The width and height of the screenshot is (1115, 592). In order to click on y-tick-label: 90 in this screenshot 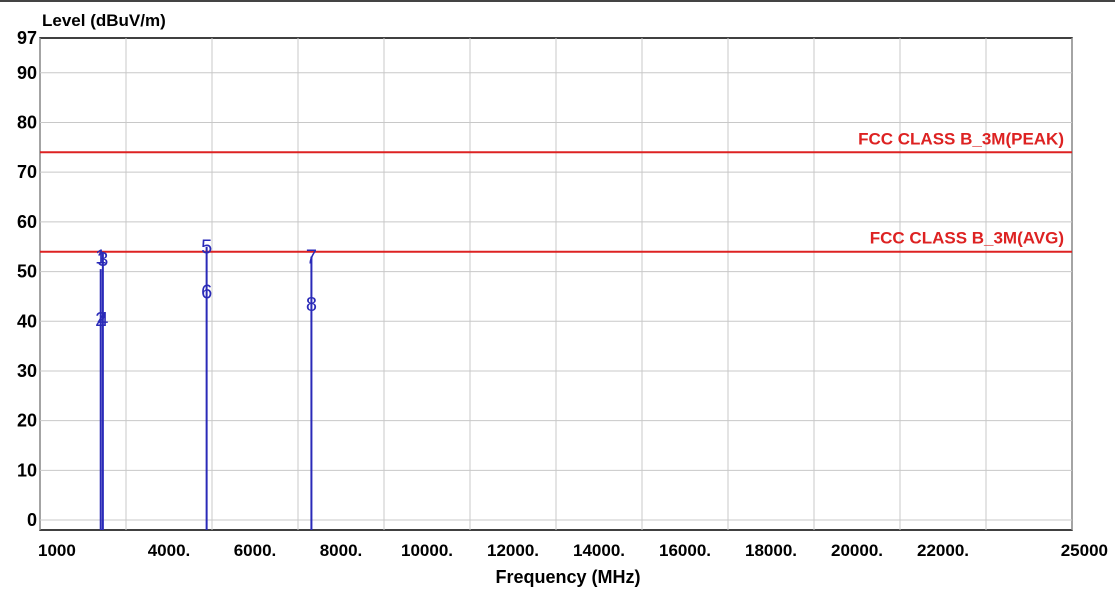, I will do `click(27, 73)`.